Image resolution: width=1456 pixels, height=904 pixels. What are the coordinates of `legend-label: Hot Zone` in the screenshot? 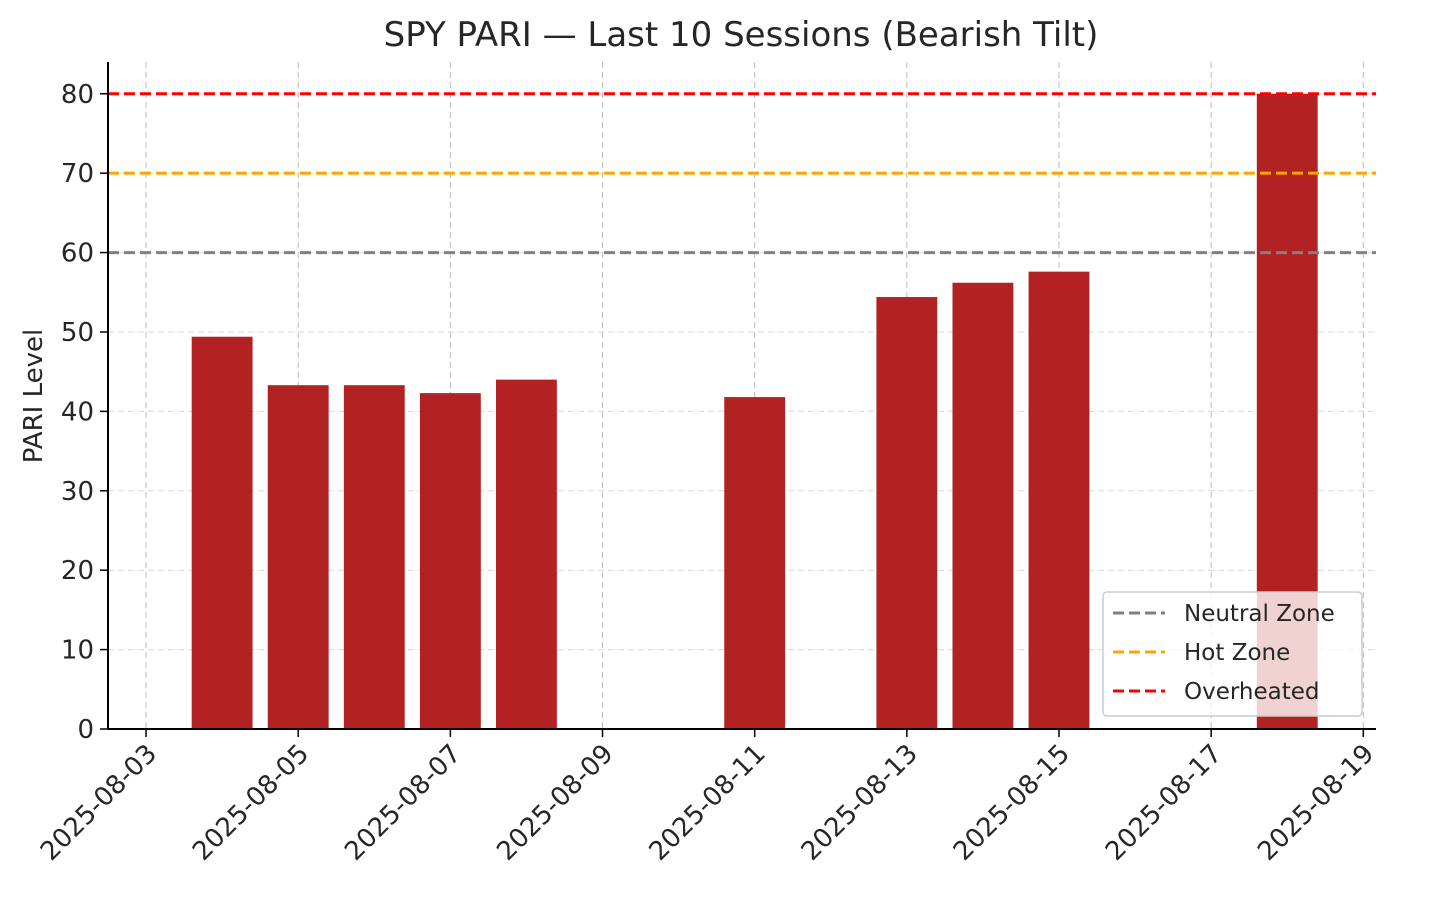 It's located at (1237, 653).